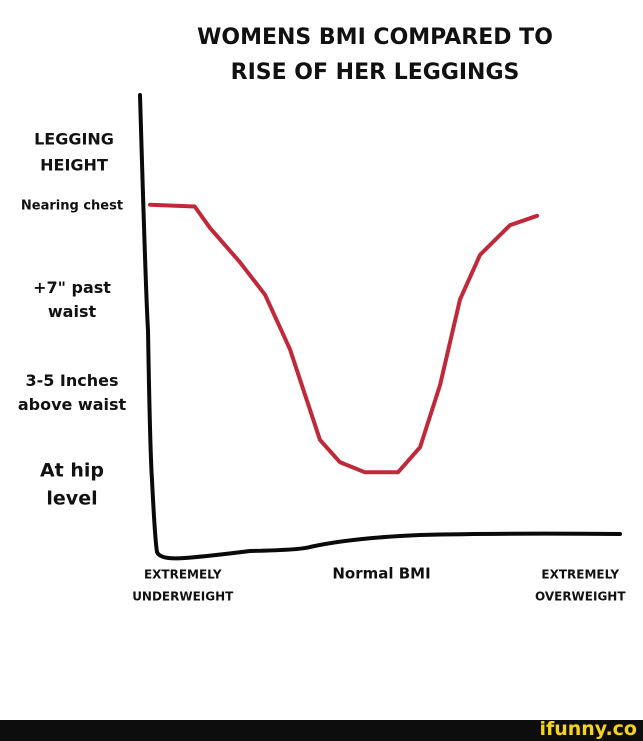  Describe the element at coordinates (72, 484) in the screenshot. I see `y-tick-label: At hip level` at that location.